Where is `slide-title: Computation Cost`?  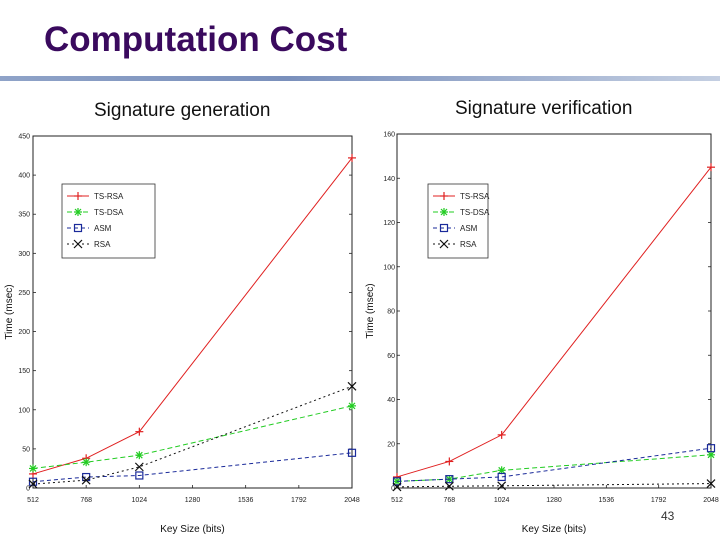 slide-title: Computation Cost is located at coordinates (196, 39).